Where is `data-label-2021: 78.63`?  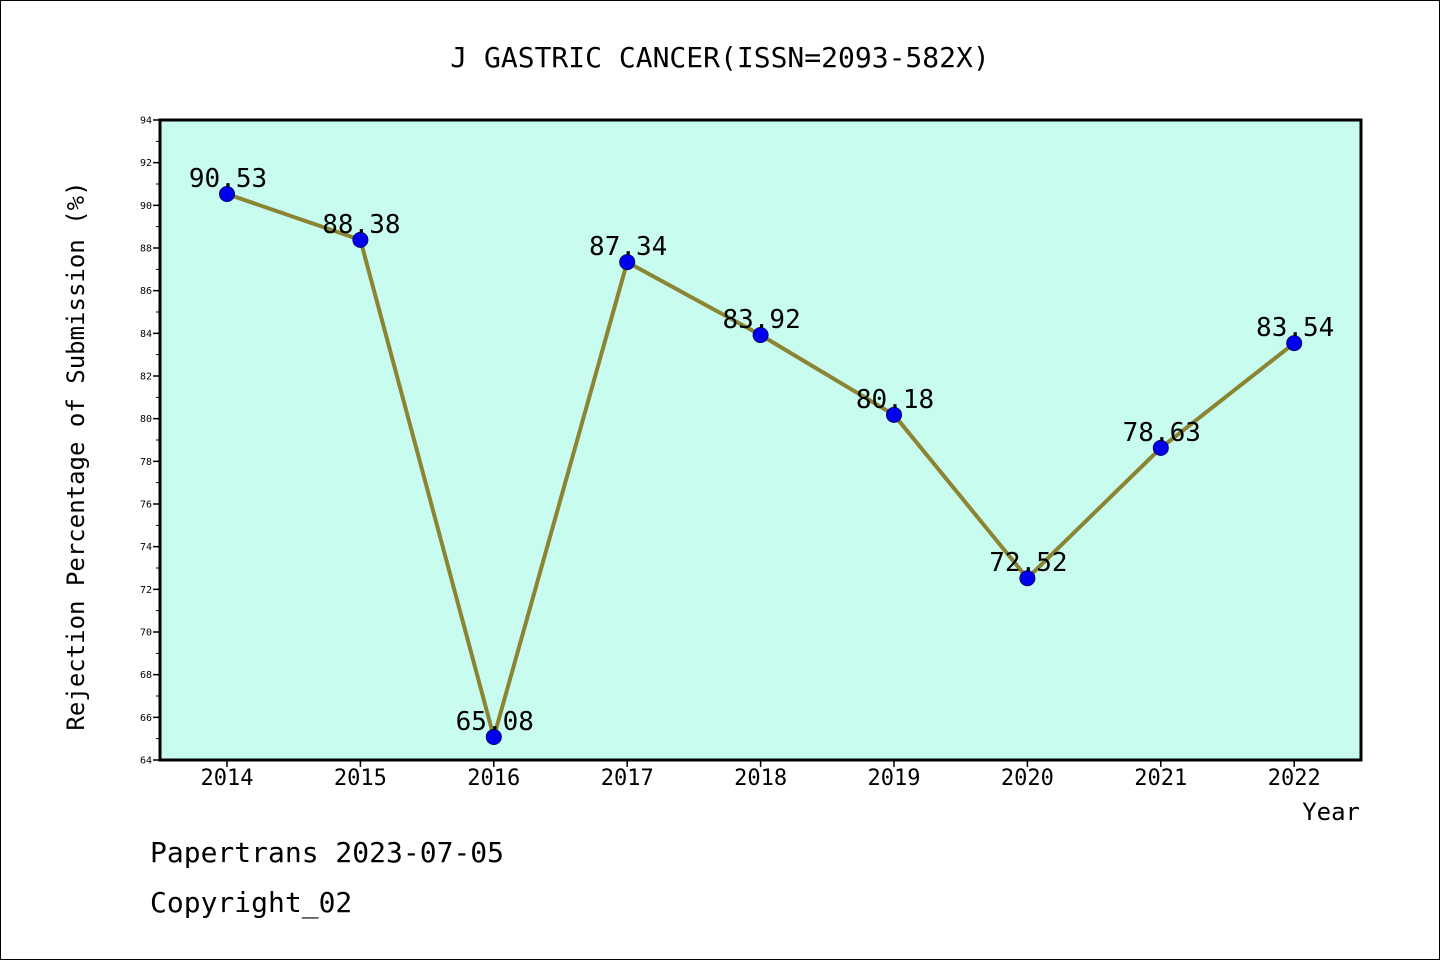 data-label-2021: 78.63 is located at coordinates (1162, 433).